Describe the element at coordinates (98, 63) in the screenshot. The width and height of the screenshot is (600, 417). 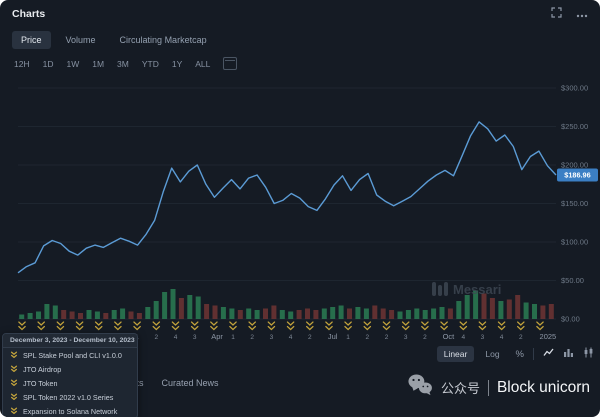
I see `range-1m: 1M` at that location.